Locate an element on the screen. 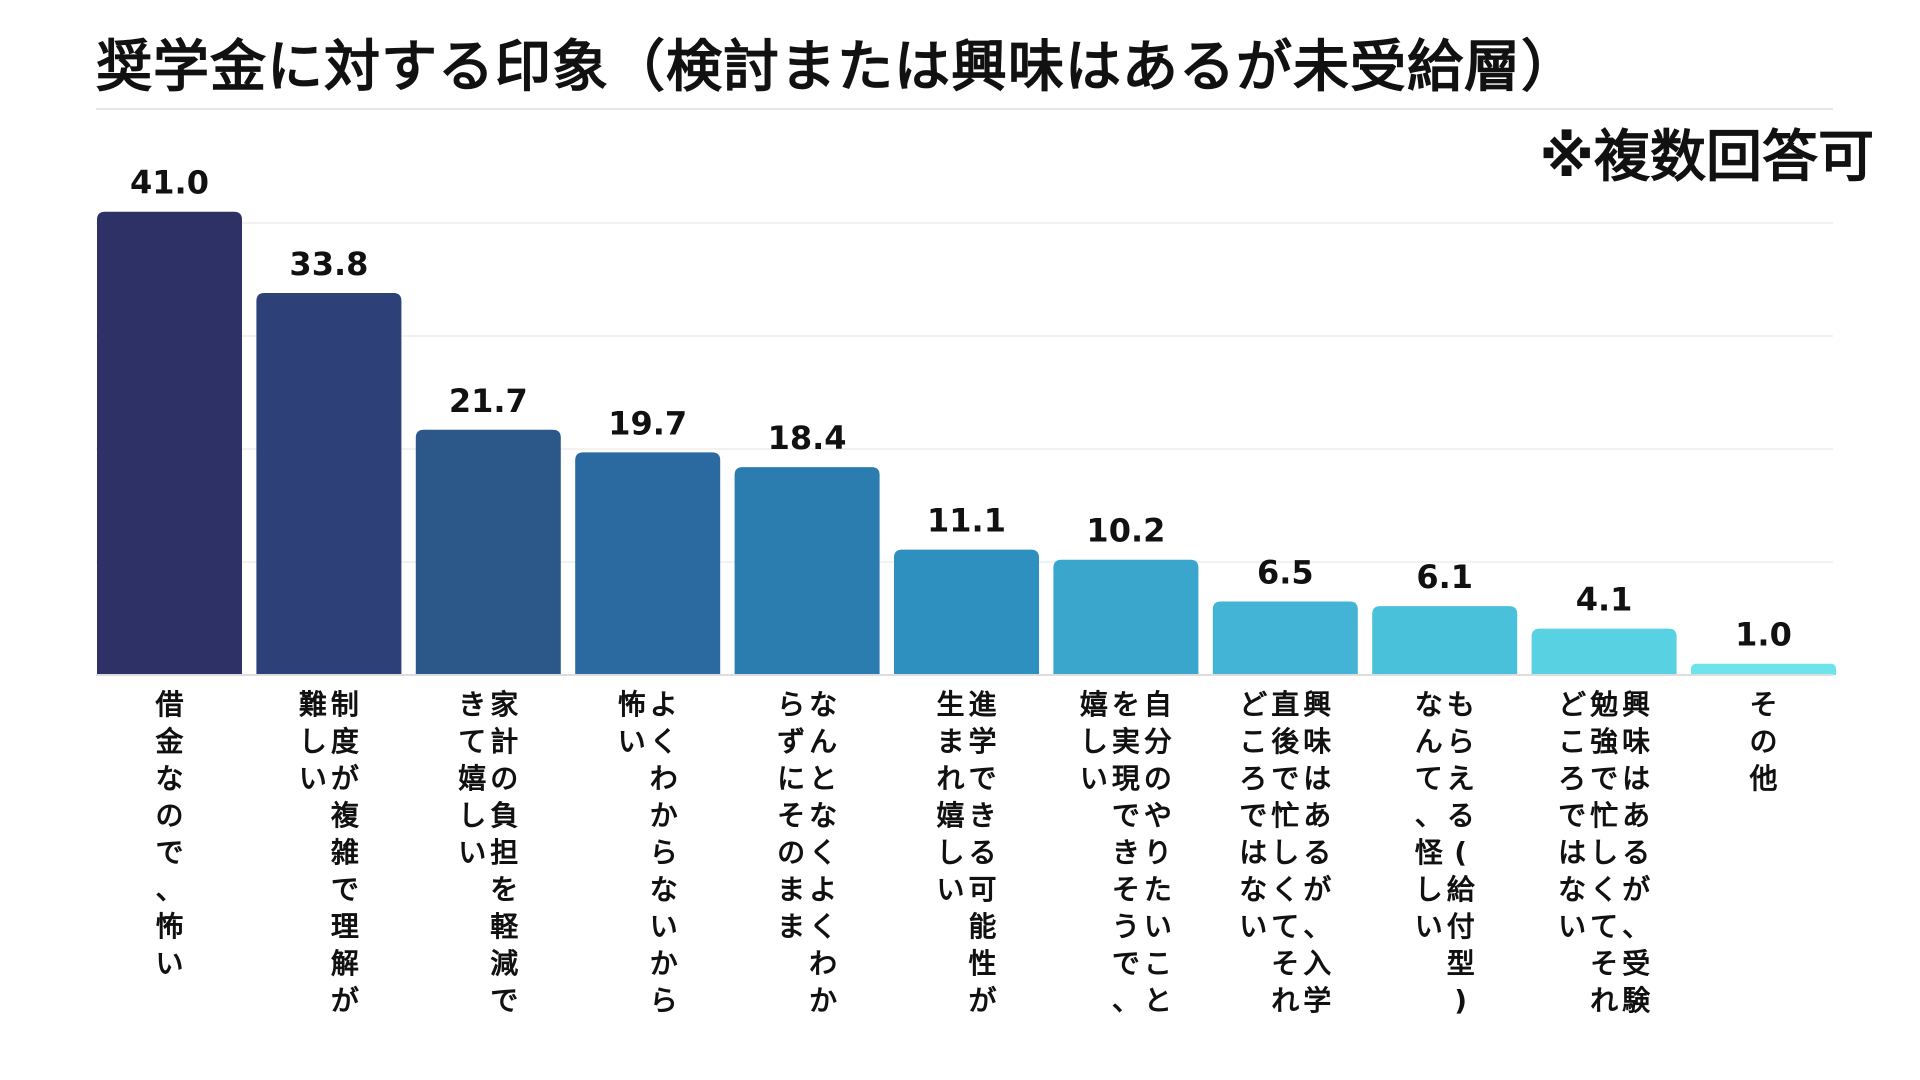 Image resolution: width=1920 pixels, height=1080 pixels. value-label: 10.2 is located at coordinates (1125, 531).